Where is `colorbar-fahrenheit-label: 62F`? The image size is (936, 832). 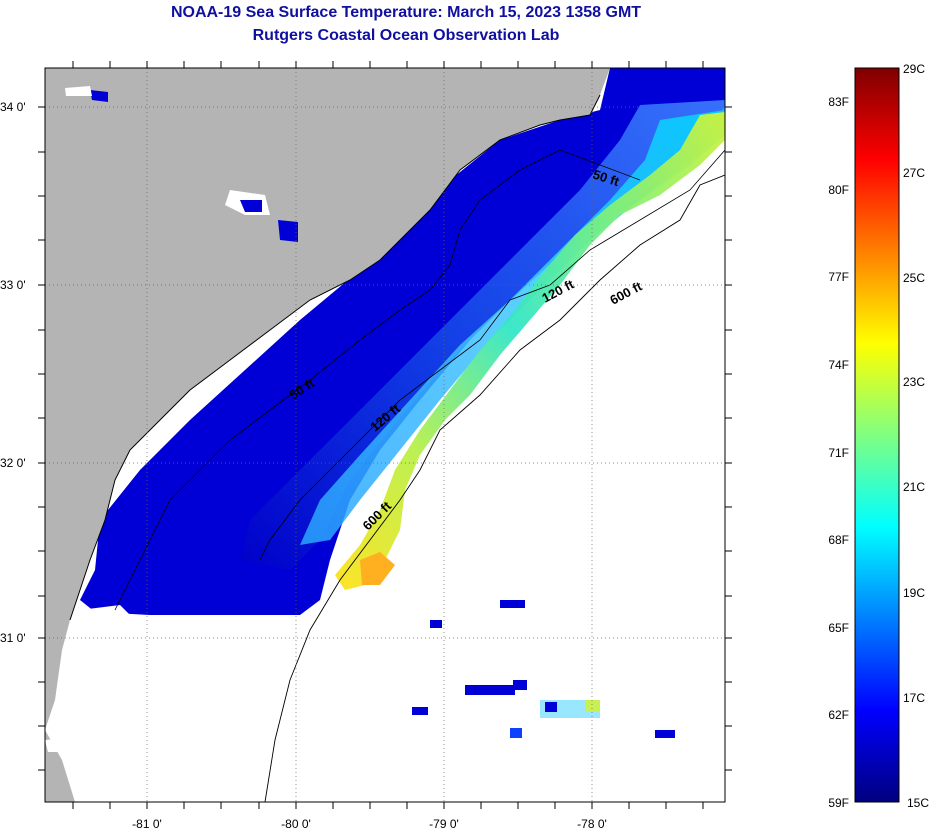 colorbar-fahrenheit-label: 62F is located at coordinates (838, 715).